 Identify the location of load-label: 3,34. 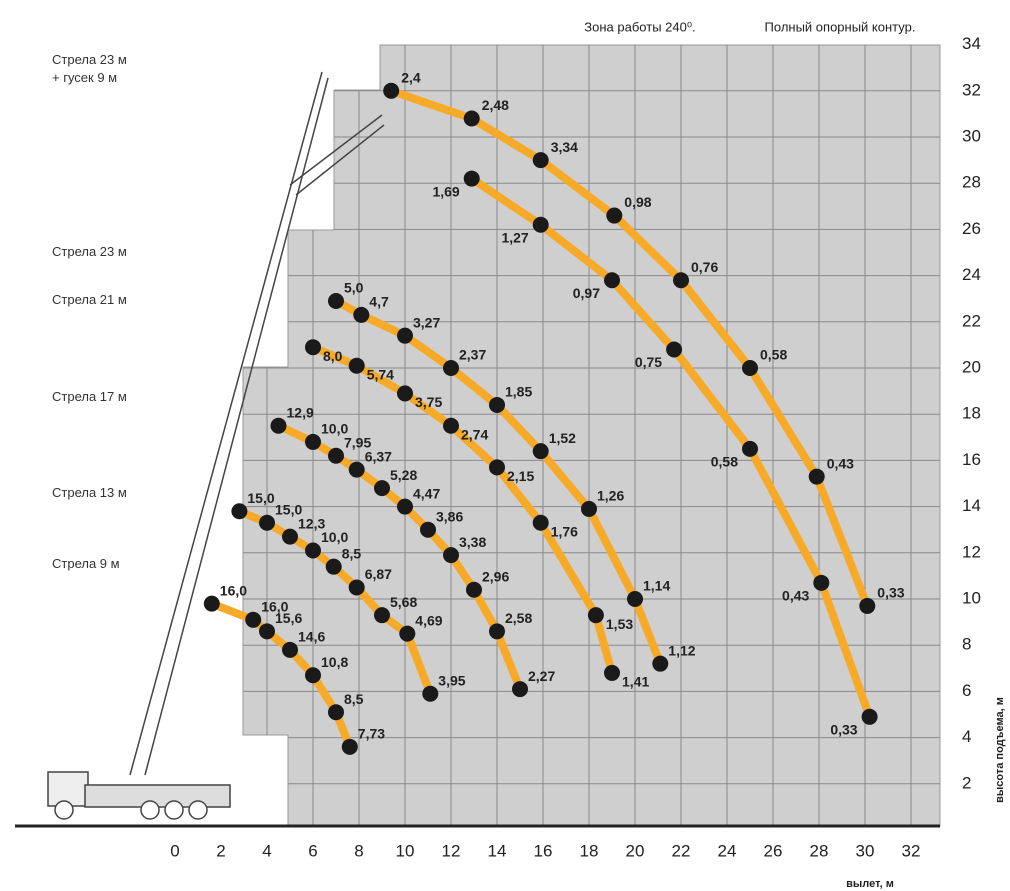
(564, 147).